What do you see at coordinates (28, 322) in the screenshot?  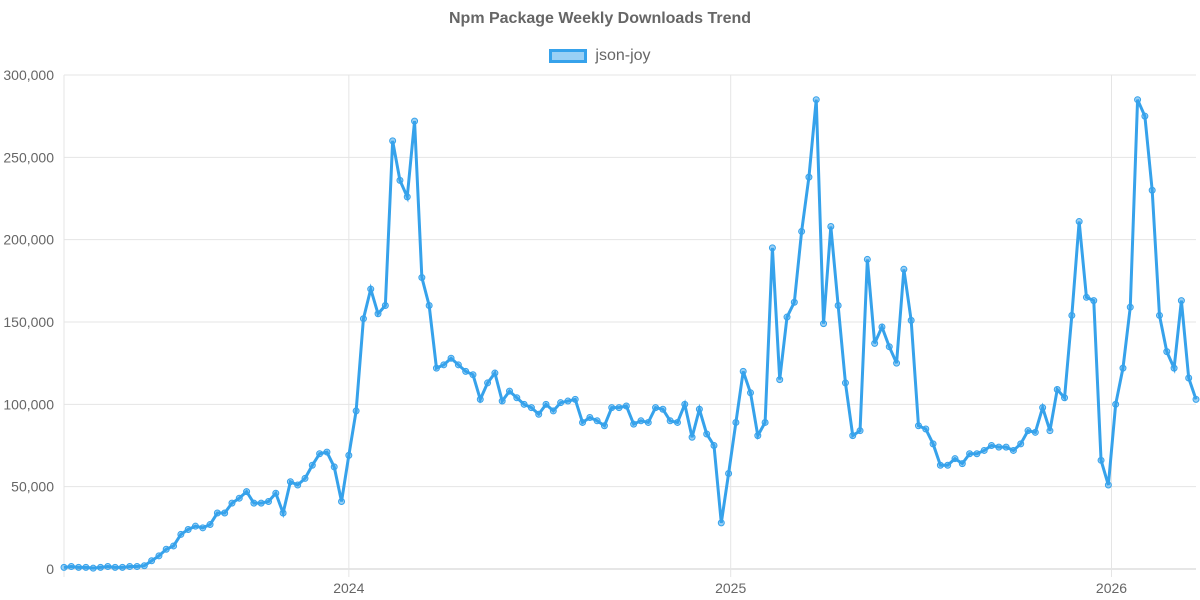 I see `y-tick-label: 150,000` at bounding box center [28, 322].